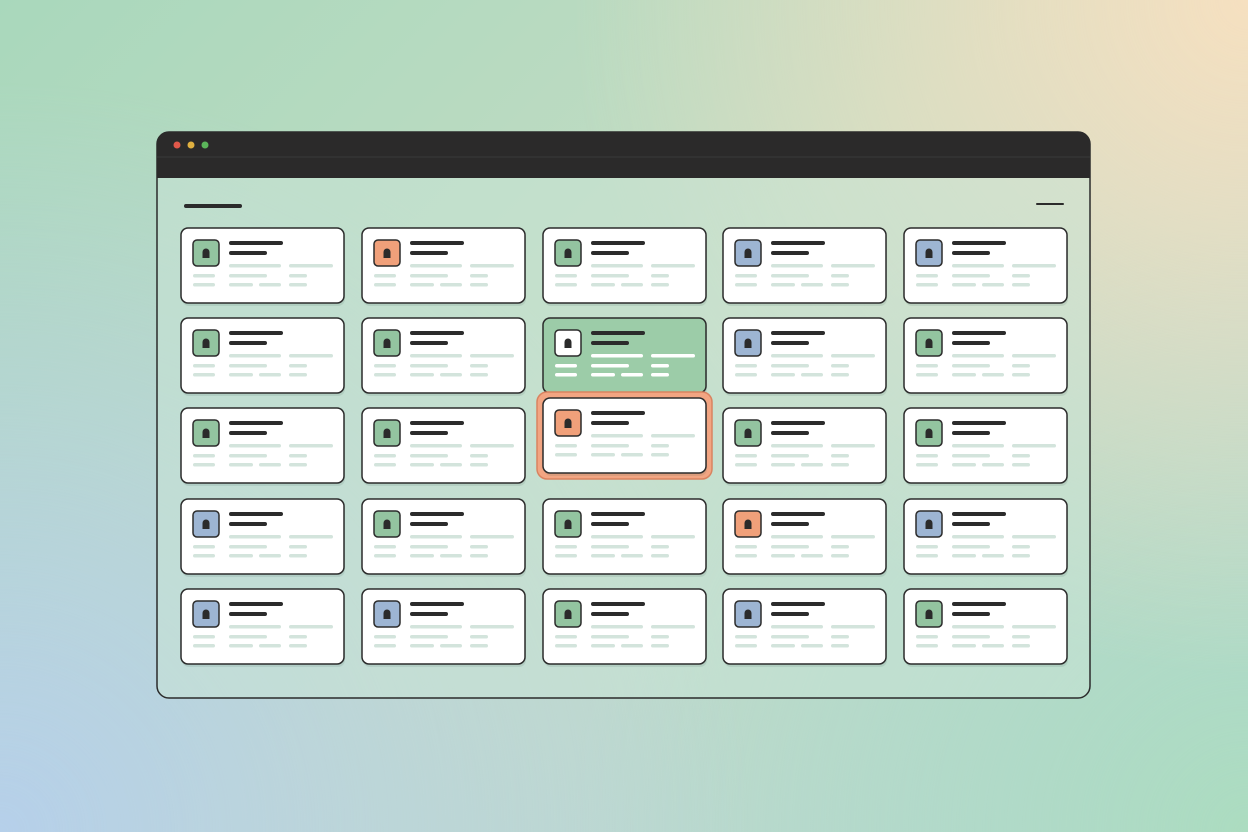 This screenshot has width=1248, height=832. I want to click on heading-placeholder, so click(213, 206).